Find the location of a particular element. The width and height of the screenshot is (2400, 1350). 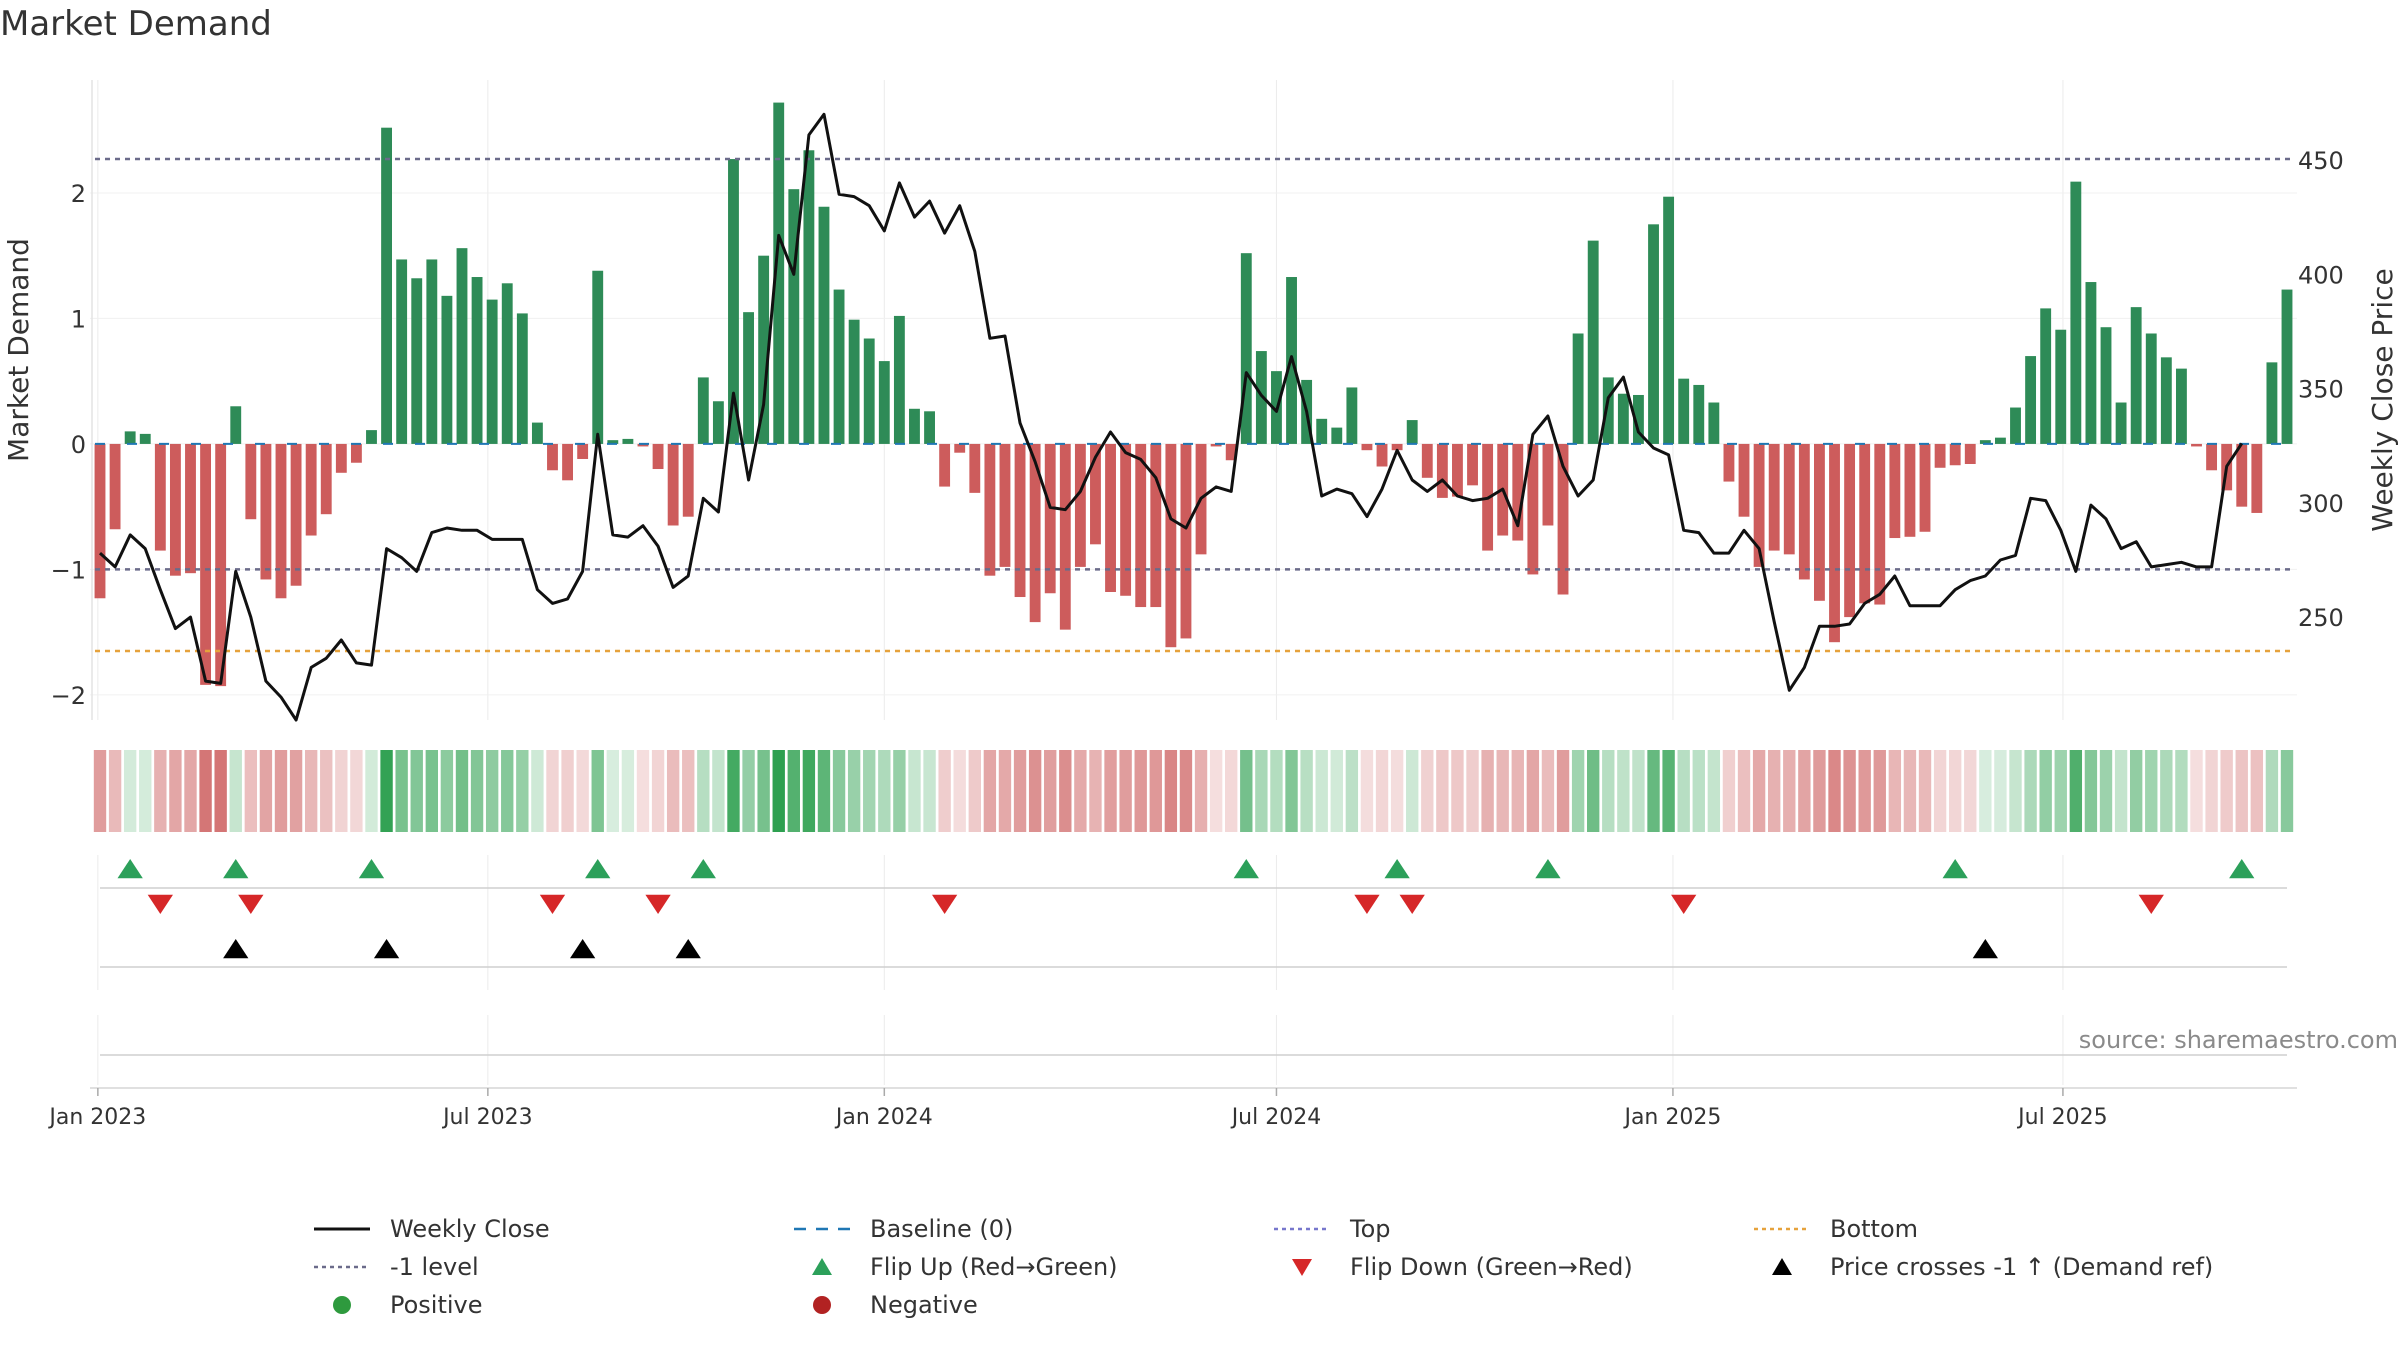

legend-label: Positive is located at coordinates (436, 1305).